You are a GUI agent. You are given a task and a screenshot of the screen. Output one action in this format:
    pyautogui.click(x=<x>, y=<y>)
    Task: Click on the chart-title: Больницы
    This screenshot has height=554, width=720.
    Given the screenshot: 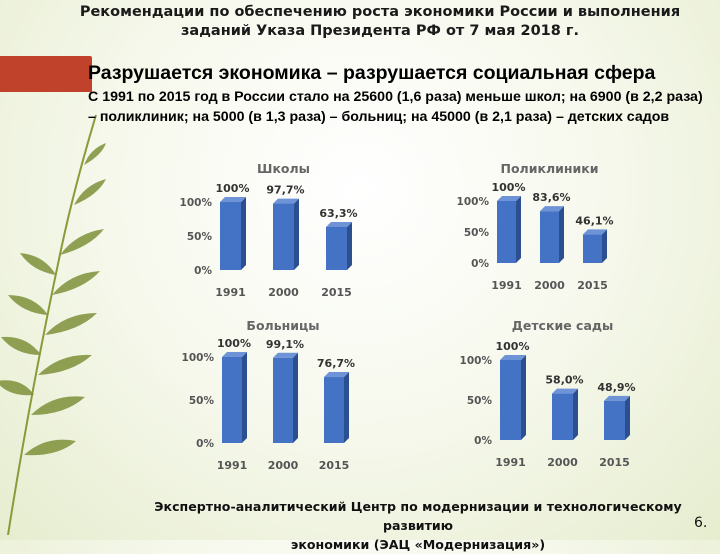 What is the action you would take?
    pyautogui.click(x=282, y=325)
    